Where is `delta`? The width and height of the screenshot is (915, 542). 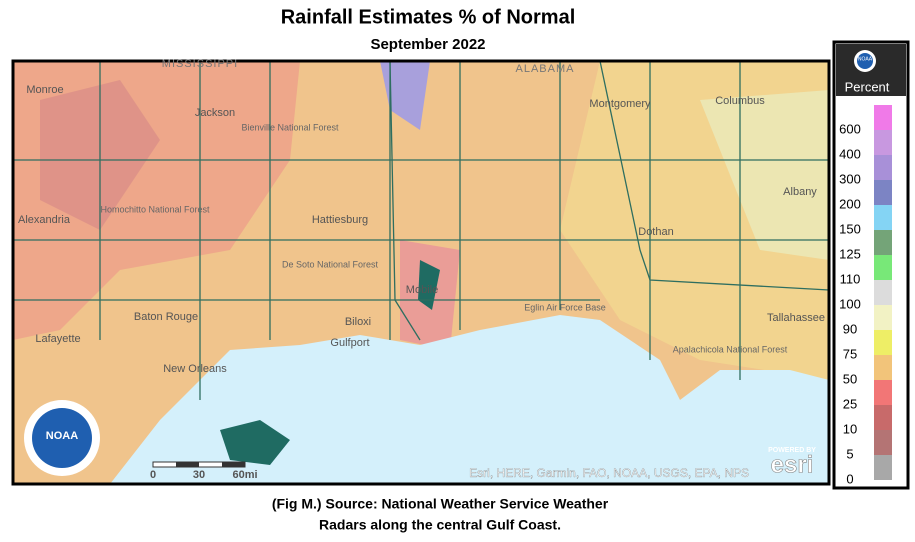
delta is located at coordinates (255, 442).